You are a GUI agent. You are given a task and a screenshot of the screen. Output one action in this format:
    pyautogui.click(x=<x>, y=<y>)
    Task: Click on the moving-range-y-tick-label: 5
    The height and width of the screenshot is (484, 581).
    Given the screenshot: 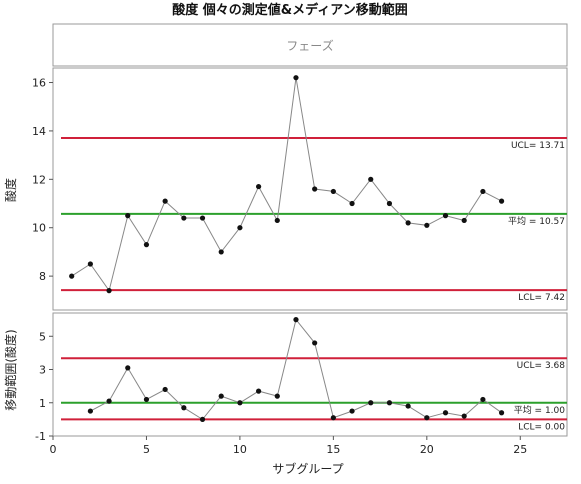 What is the action you would take?
    pyautogui.click(x=42, y=336)
    